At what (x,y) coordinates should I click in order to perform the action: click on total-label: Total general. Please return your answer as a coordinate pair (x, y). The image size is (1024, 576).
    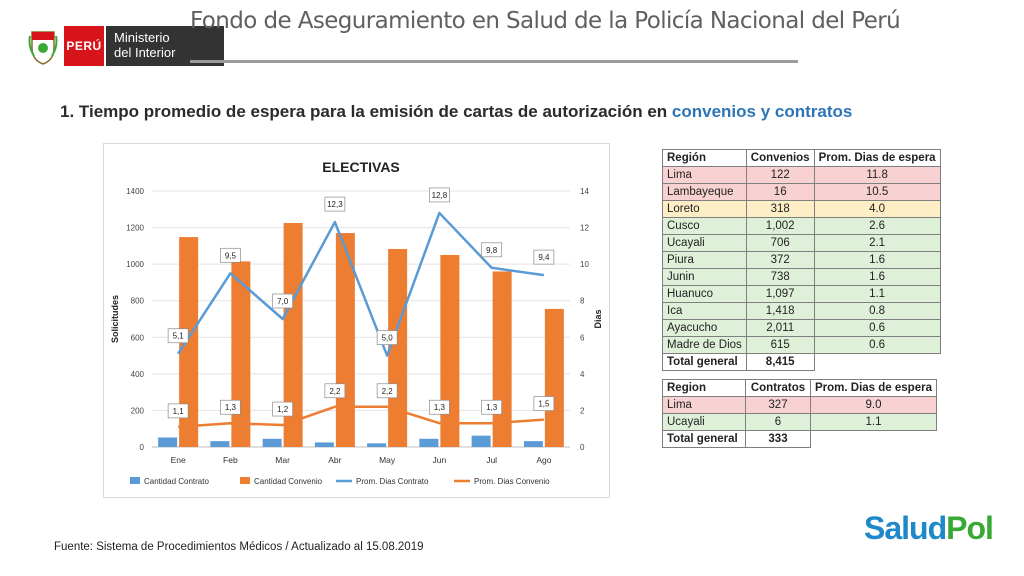
    Looking at the image, I should click on (704, 362).